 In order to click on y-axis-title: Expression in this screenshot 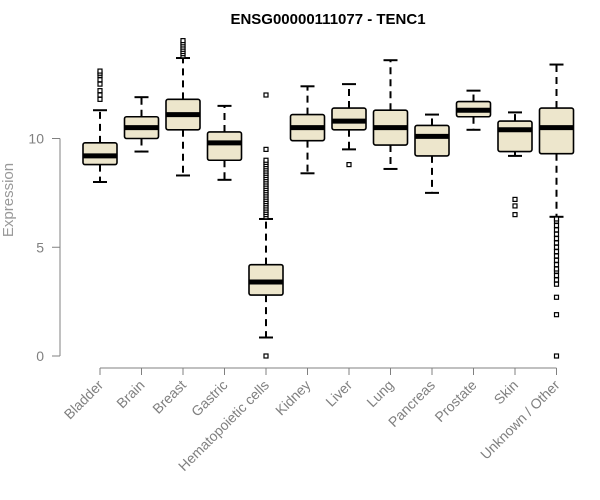, I will do `click(8, 200)`.